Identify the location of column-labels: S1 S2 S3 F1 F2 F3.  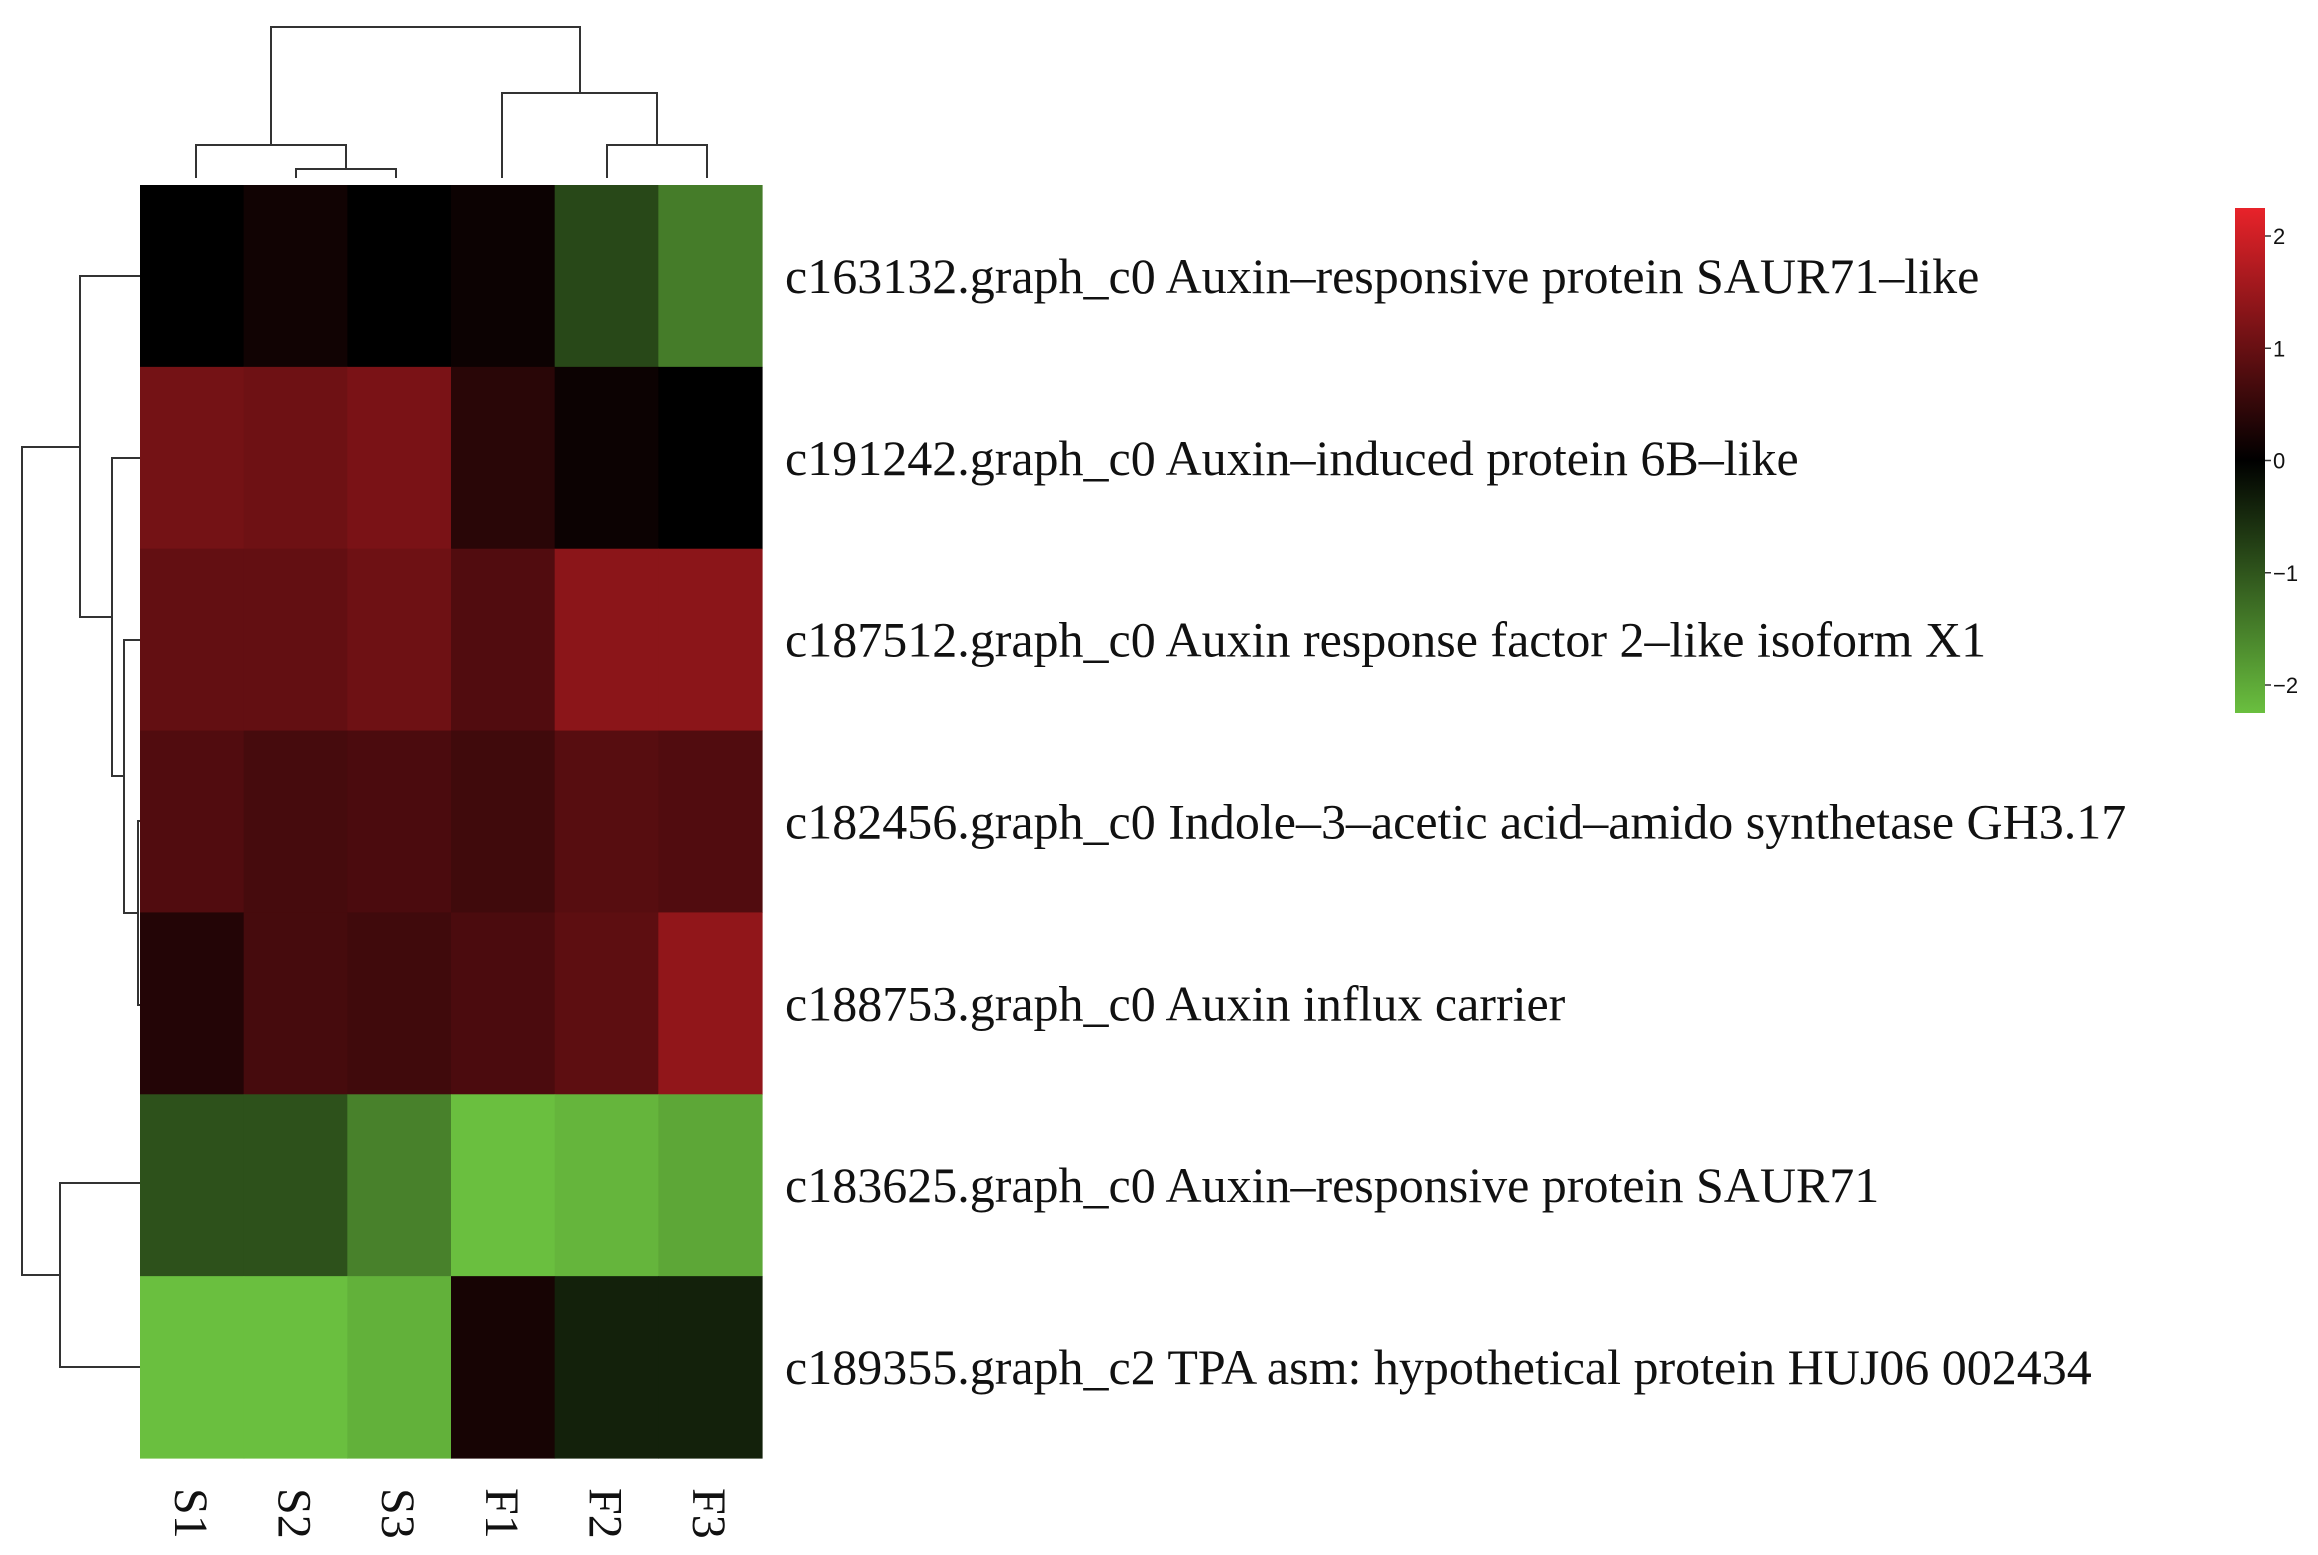
(449, 1513).